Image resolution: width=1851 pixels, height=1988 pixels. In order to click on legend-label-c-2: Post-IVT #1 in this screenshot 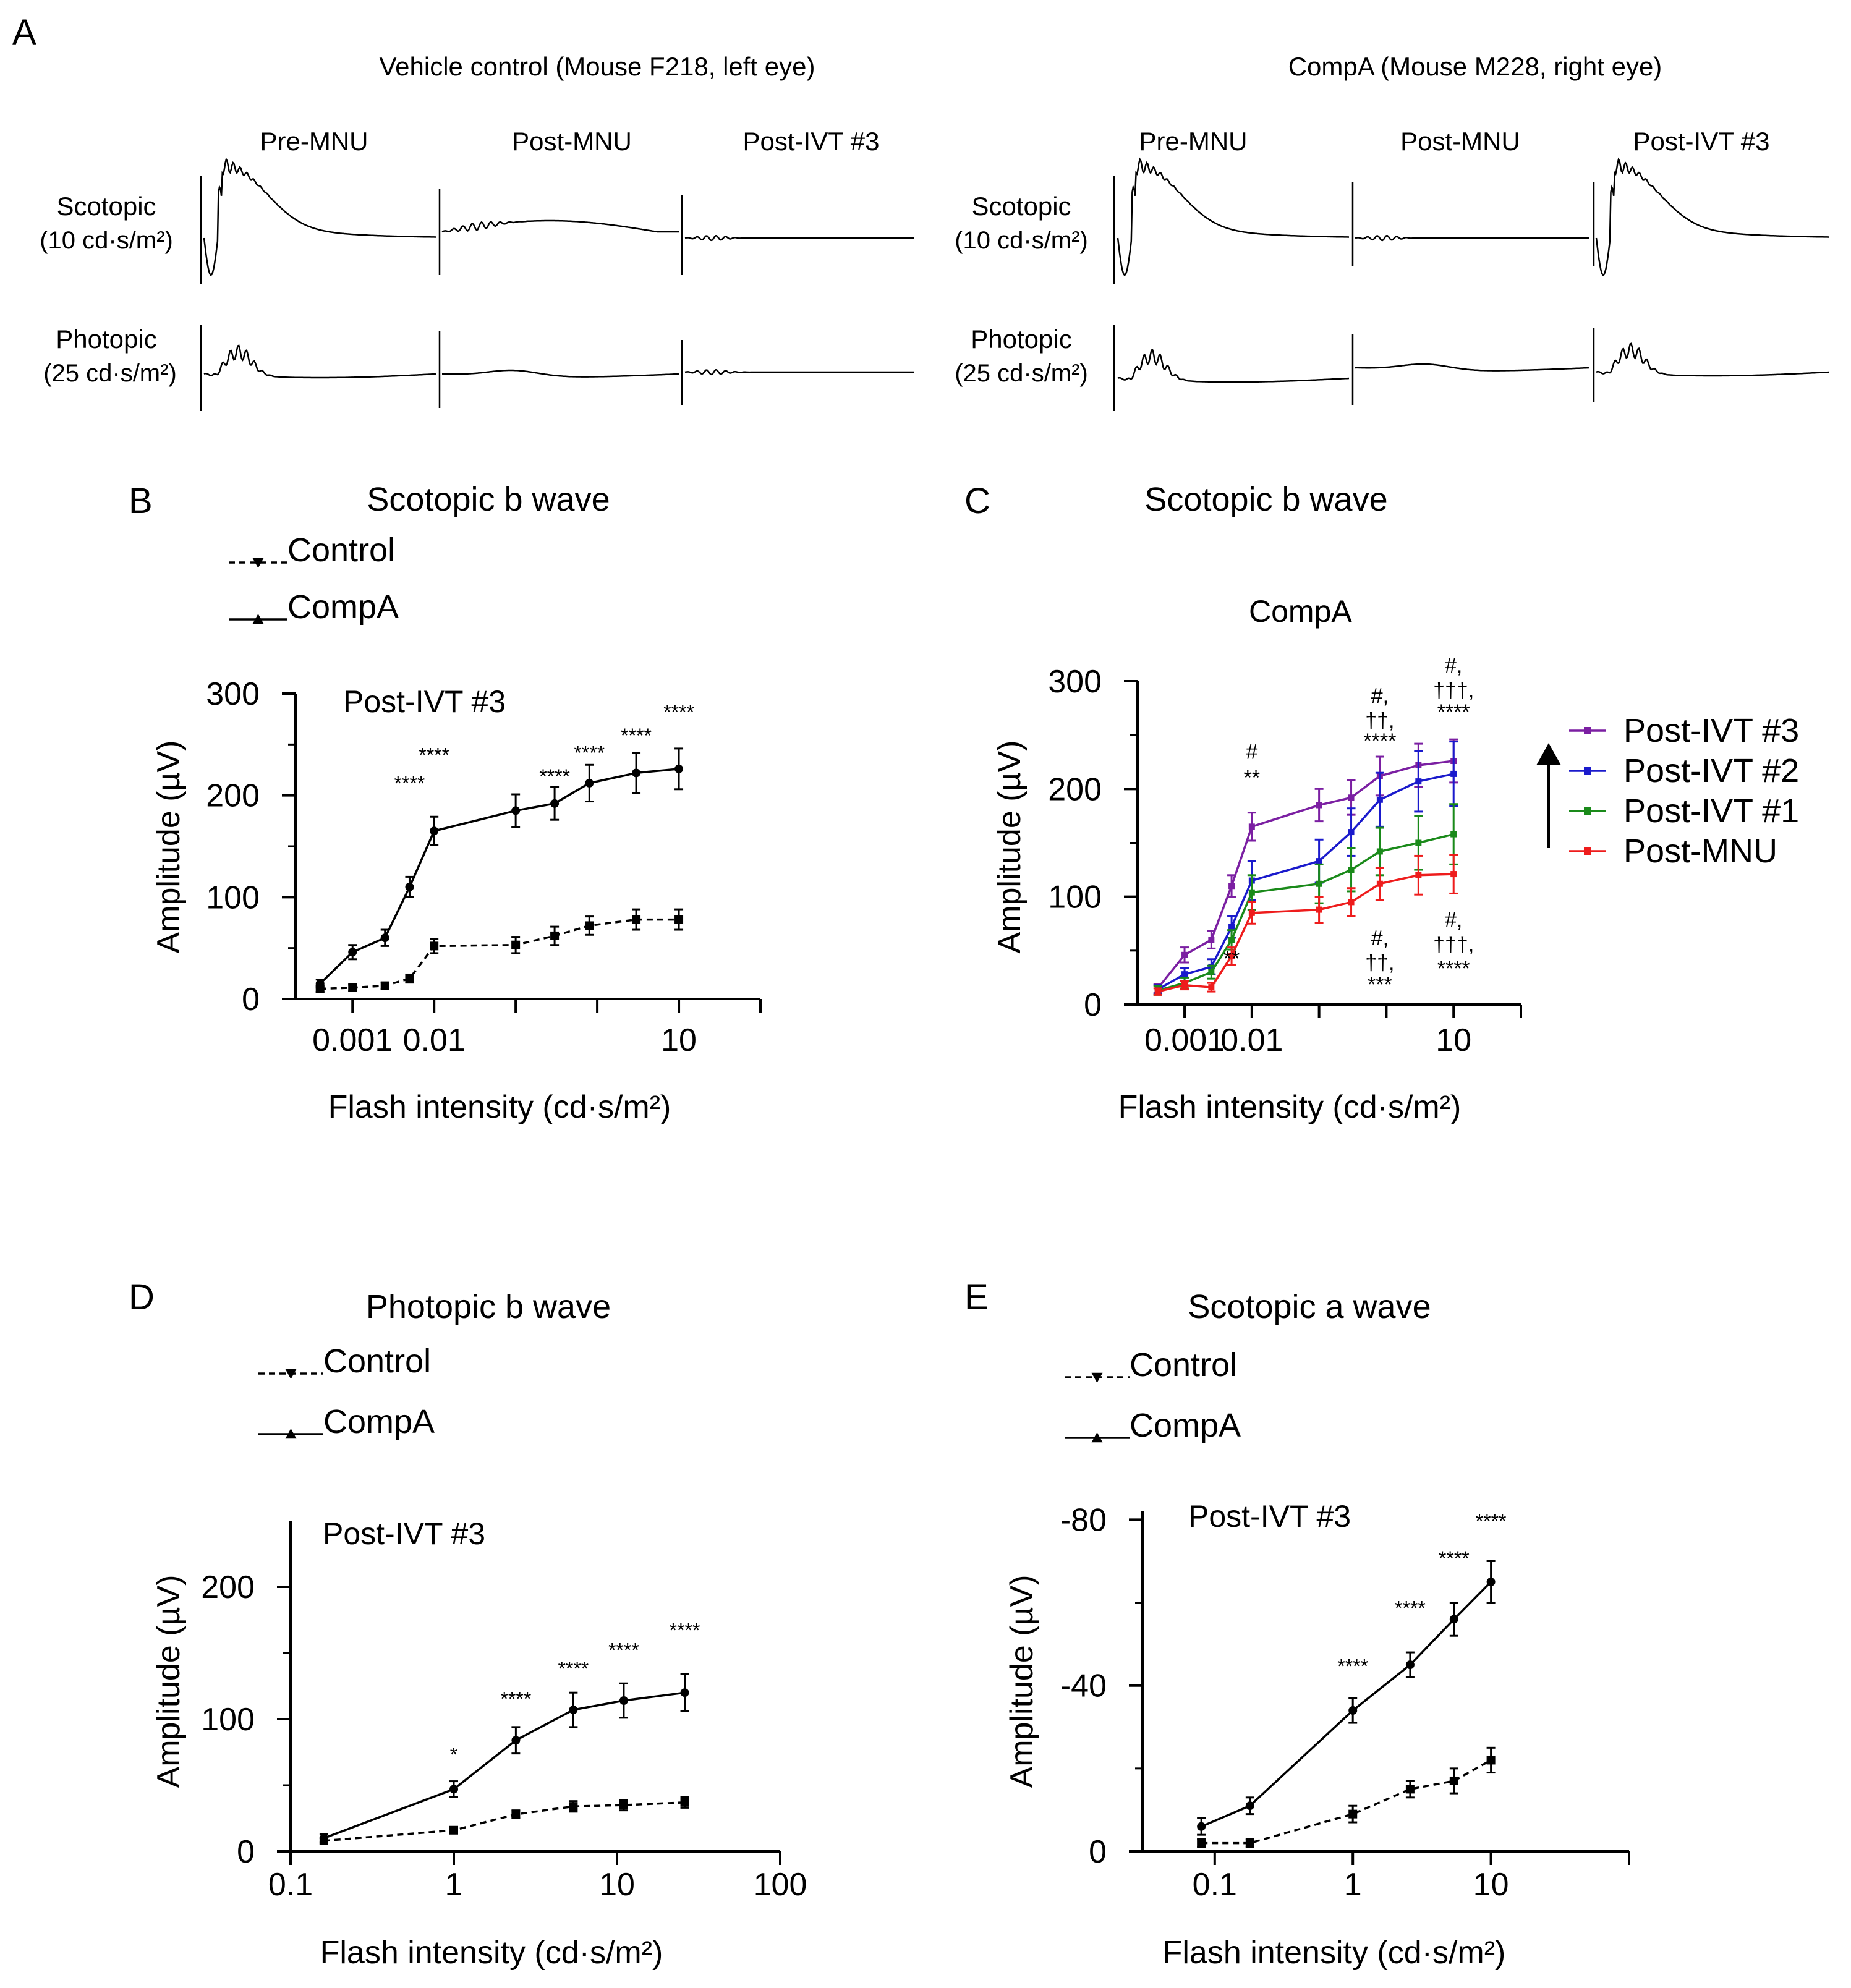, I will do `click(1711, 811)`.